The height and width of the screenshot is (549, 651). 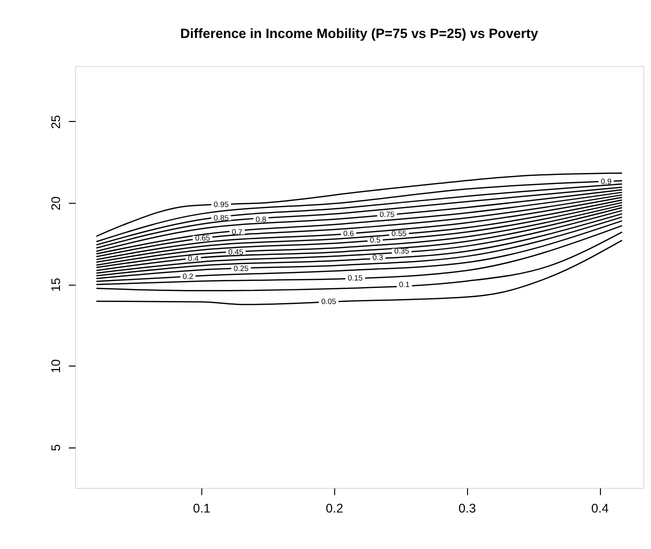 What do you see at coordinates (335, 508) in the screenshot?
I see `x-tick-label: 0.2` at bounding box center [335, 508].